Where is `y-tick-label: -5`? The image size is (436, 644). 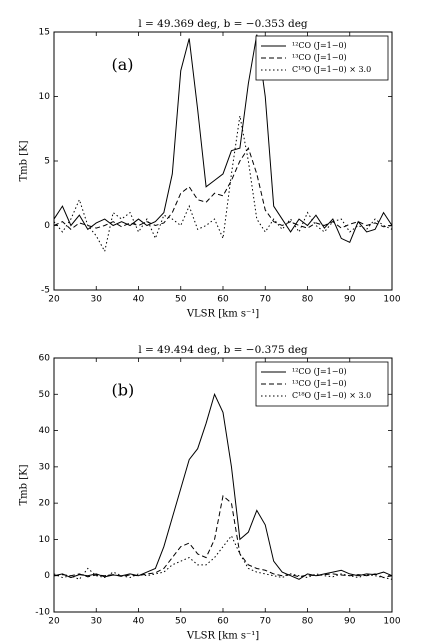
y-tick-label: -5 is located at coordinates (45, 291).